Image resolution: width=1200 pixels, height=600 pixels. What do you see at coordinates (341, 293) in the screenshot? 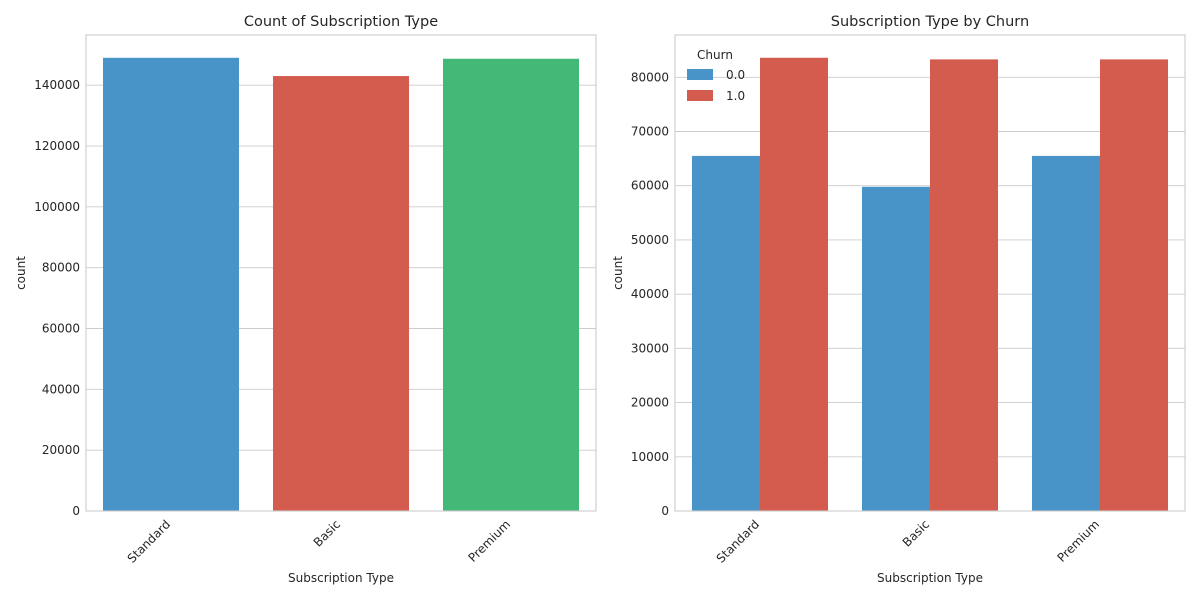
I see `bar-basic` at bounding box center [341, 293].